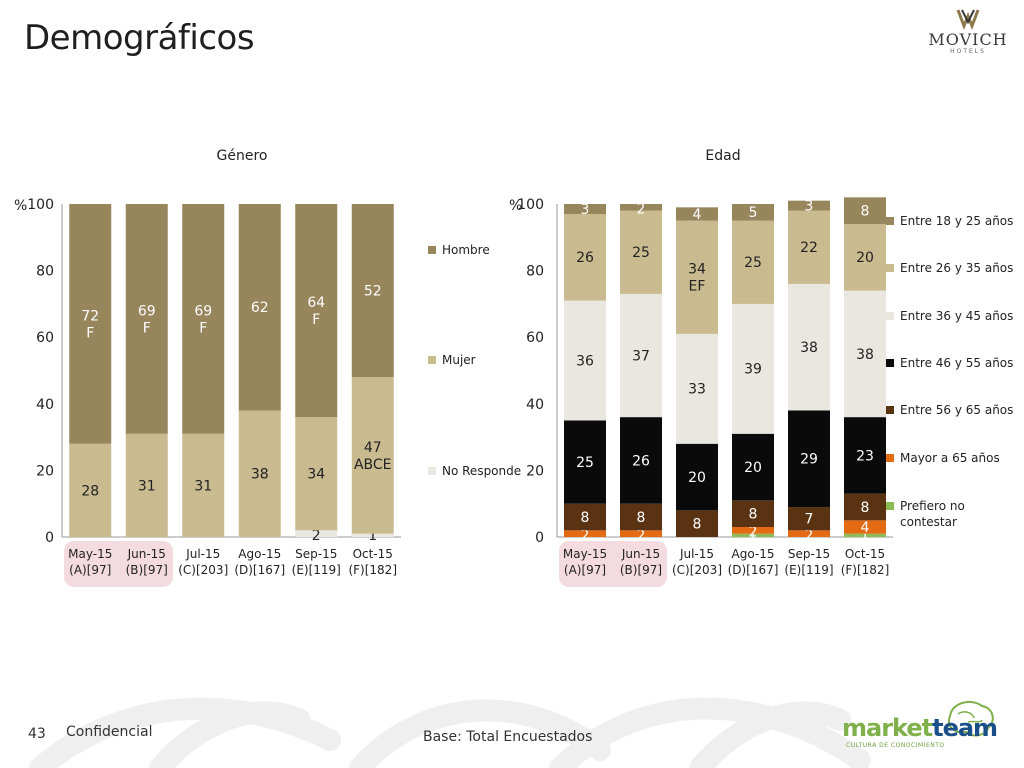 The image size is (1024, 768). Describe the element at coordinates (753, 213) in the screenshot. I see `data-label: 5` at that location.